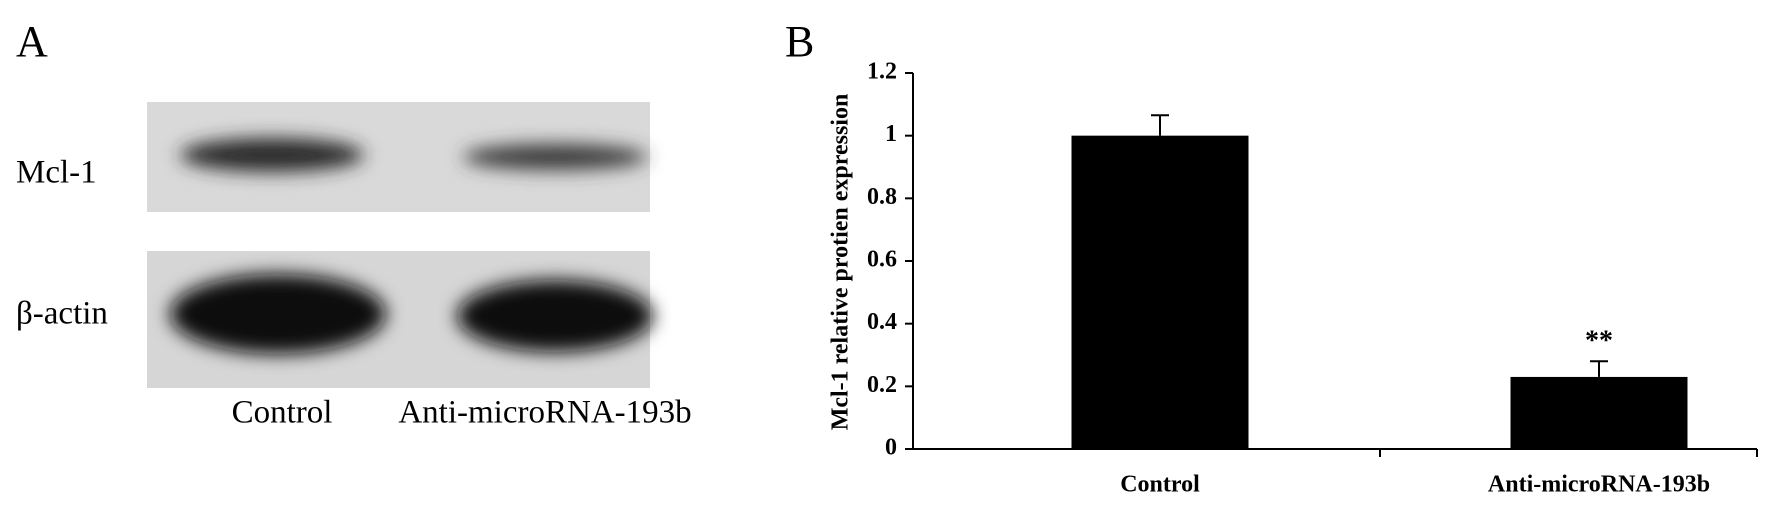  I want to click on y-tick-label: 1, so click(891, 134).